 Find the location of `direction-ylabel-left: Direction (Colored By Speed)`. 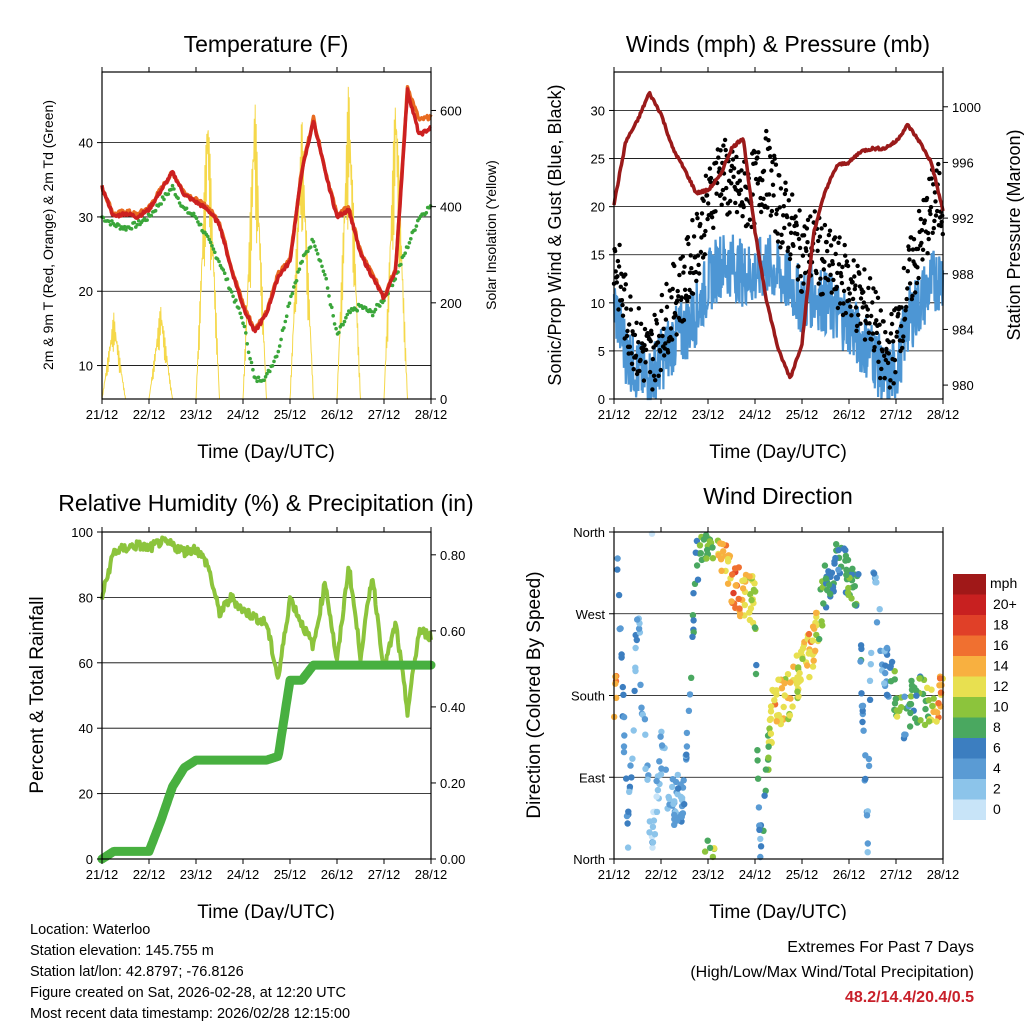

direction-ylabel-left: Direction (Colored By Speed) is located at coordinates (534, 694).